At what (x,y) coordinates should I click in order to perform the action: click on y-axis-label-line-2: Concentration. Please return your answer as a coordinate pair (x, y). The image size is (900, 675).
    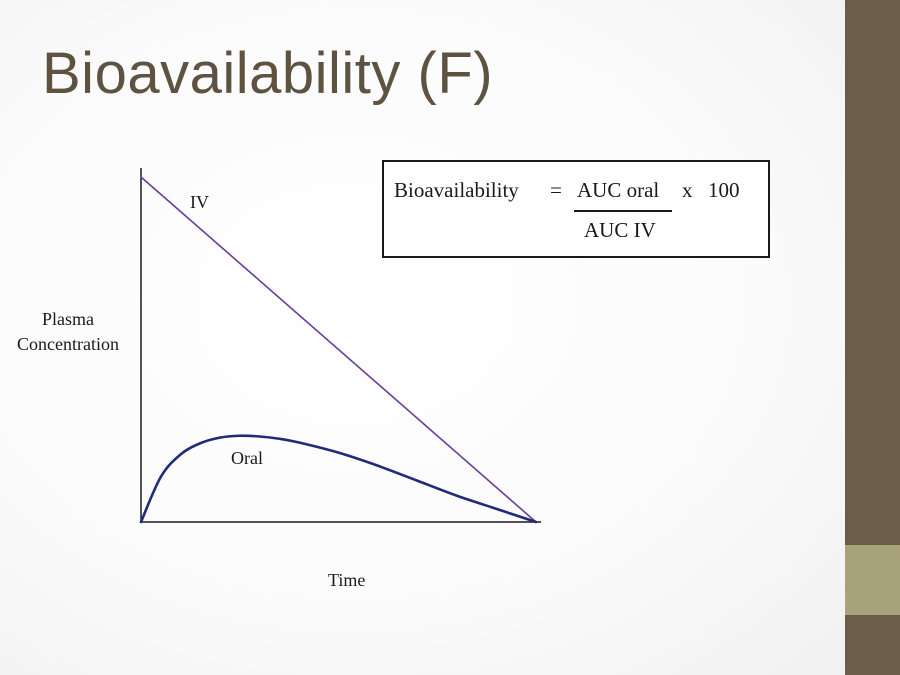
    Looking at the image, I should click on (68, 344).